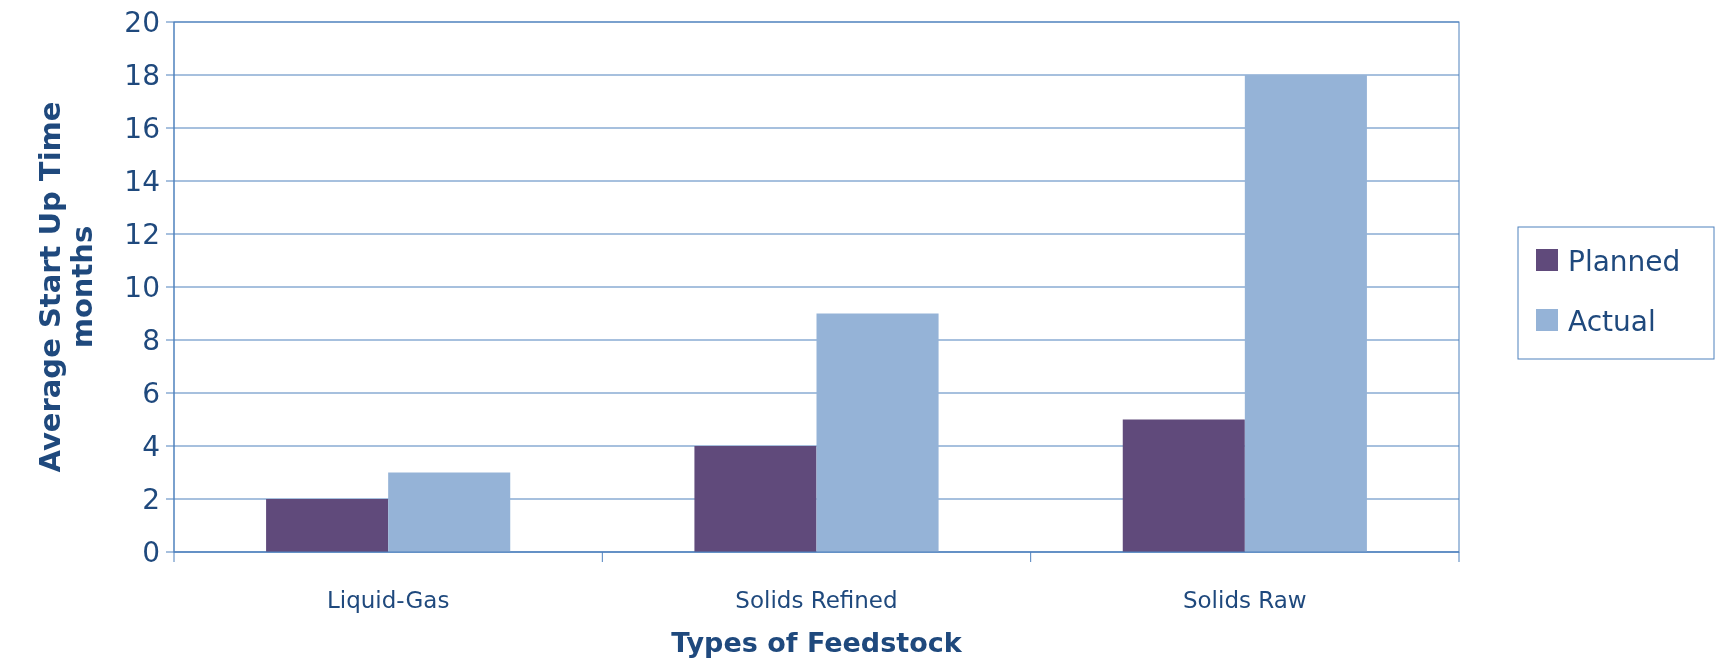 This screenshot has height=670, width=1727. I want to click on legend-label: Actual, so click(1612, 321).